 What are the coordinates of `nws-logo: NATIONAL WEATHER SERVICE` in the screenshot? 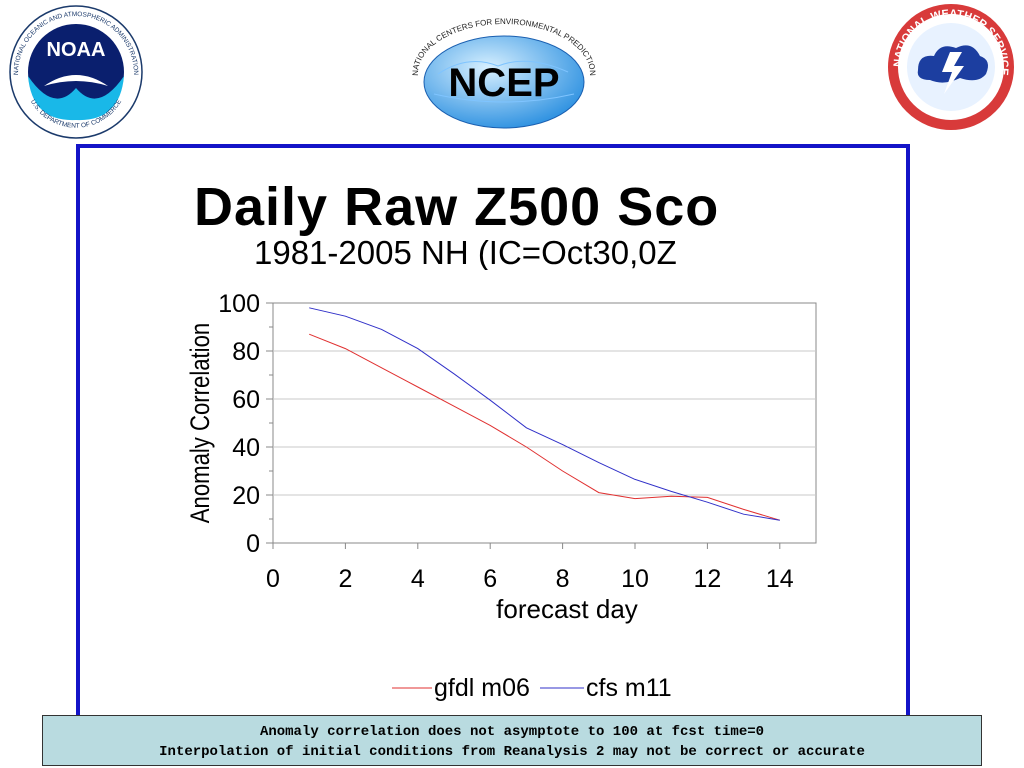 It's located at (951, 67).